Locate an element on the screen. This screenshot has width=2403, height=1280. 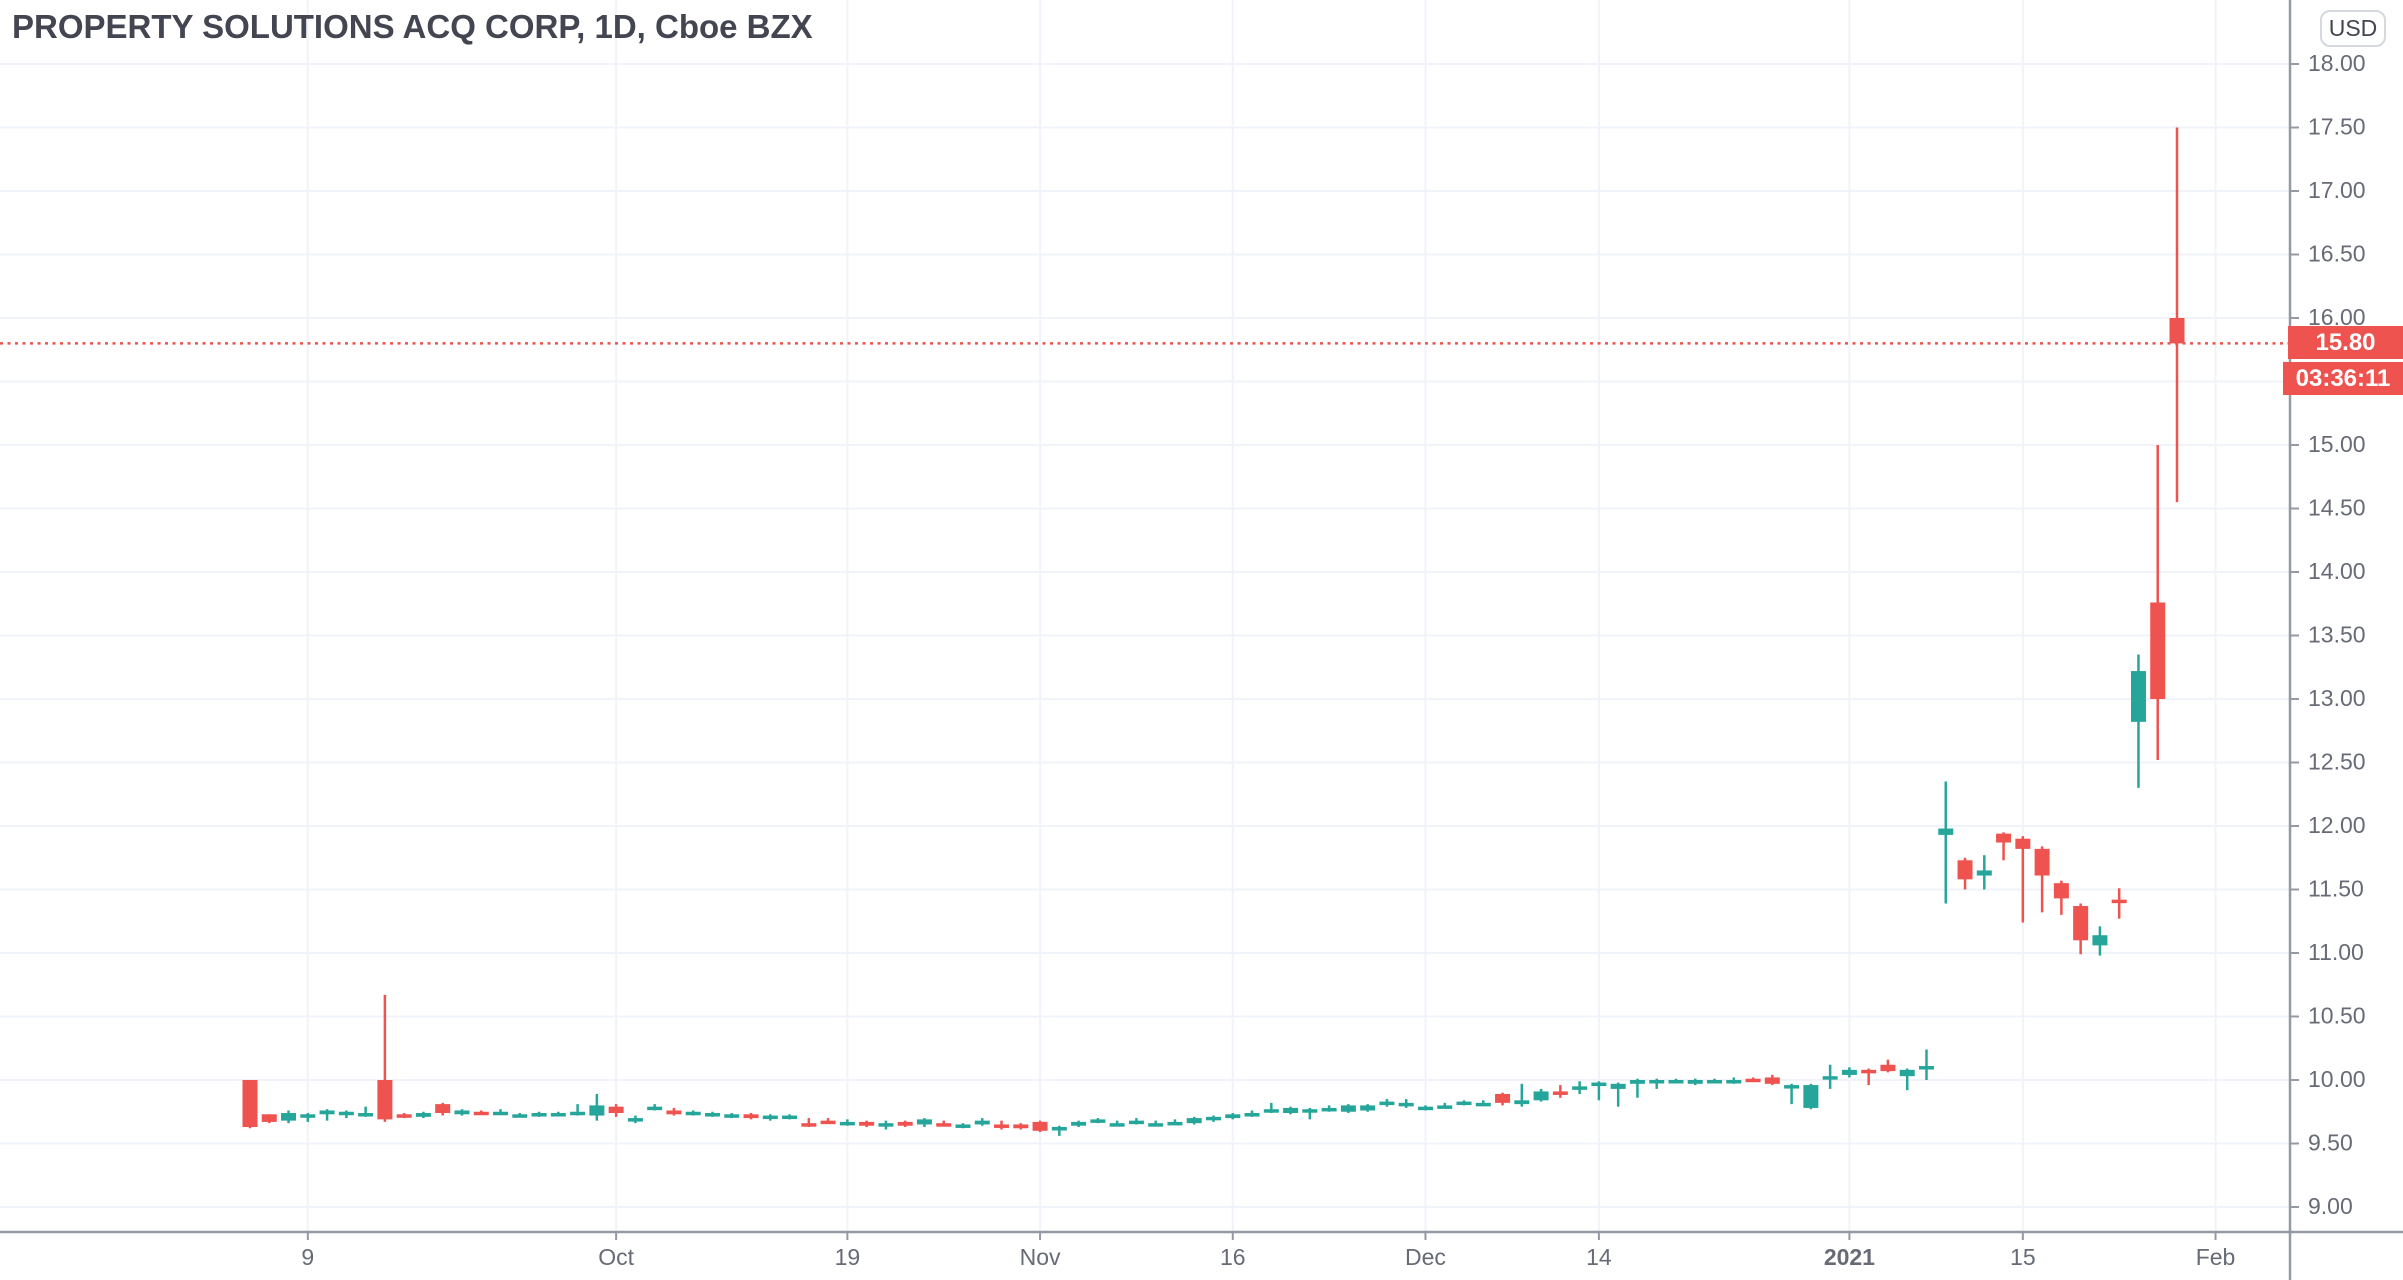
price-tick-label: 16.00 is located at coordinates (2337, 317).